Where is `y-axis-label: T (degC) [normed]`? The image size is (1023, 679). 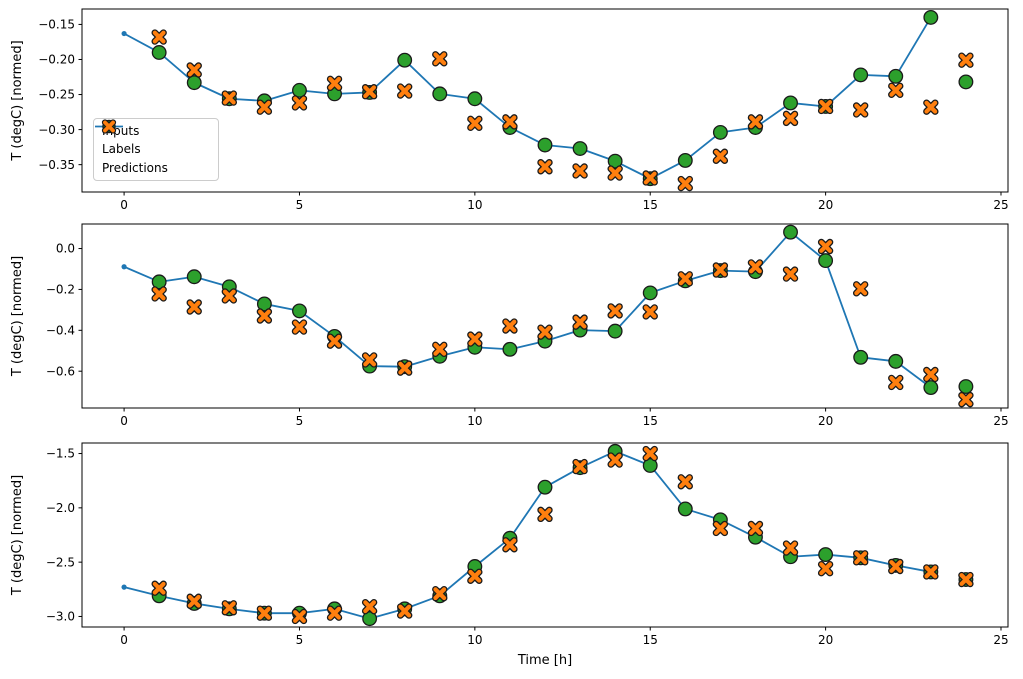
y-axis-label: T (degC) [normed] is located at coordinates (17, 316).